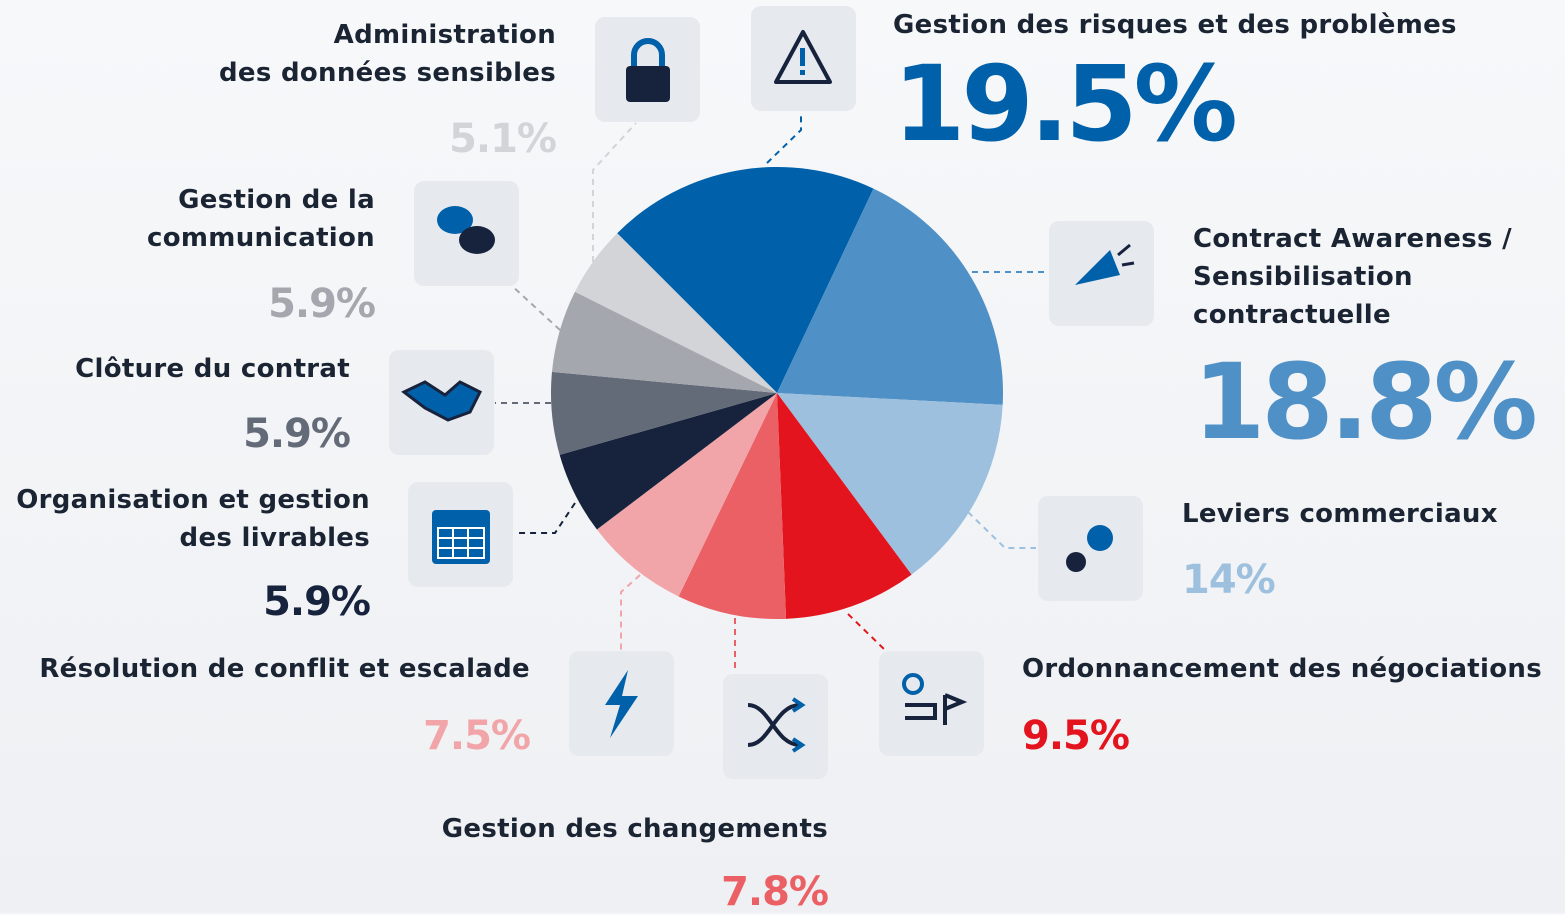 The image size is (1565, 915). I want to click on pin-icon, so click(913, 684).